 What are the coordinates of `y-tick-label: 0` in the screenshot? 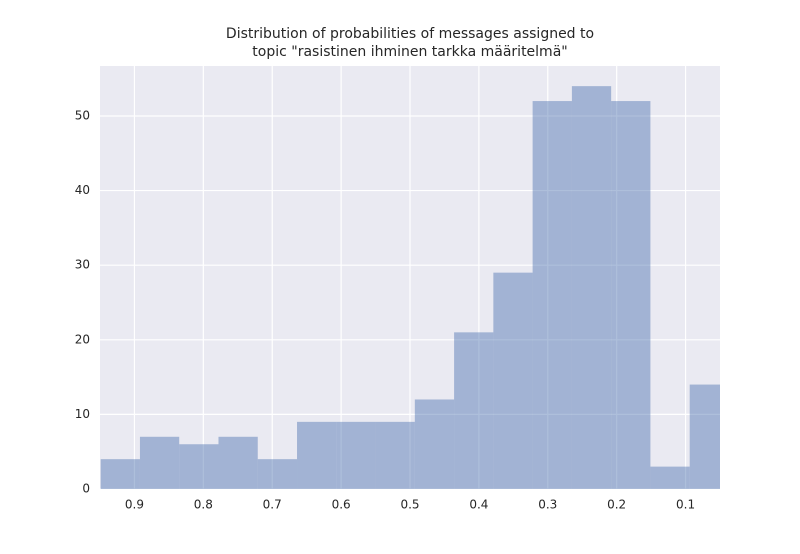 It's located at (86, 489).